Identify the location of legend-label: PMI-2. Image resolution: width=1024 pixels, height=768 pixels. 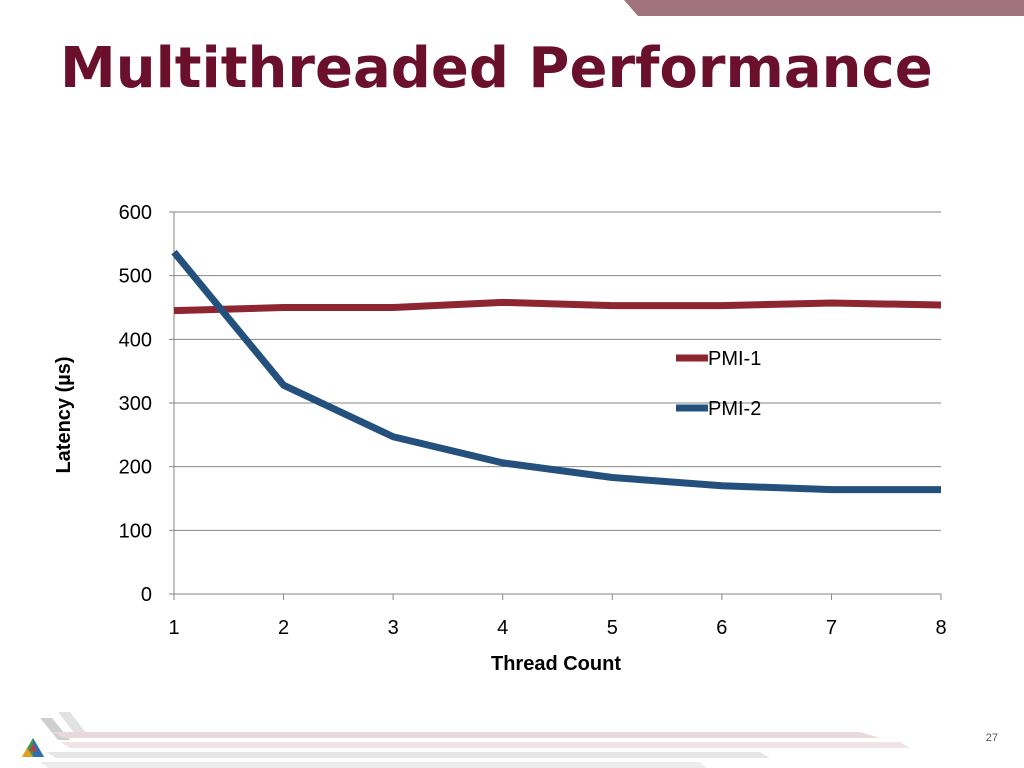
(734, 409).